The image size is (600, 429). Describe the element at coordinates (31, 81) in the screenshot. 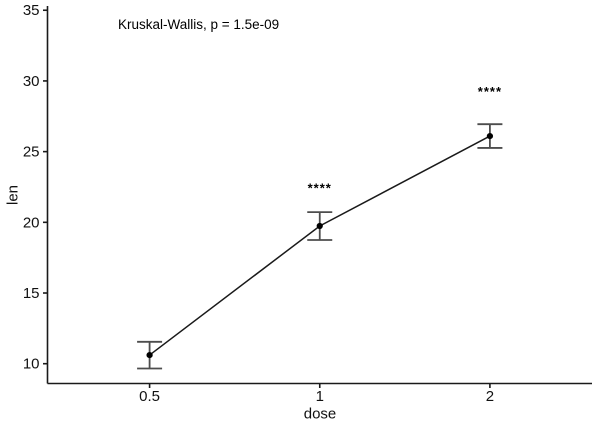

I see `y-tick-label: 30` at that location.